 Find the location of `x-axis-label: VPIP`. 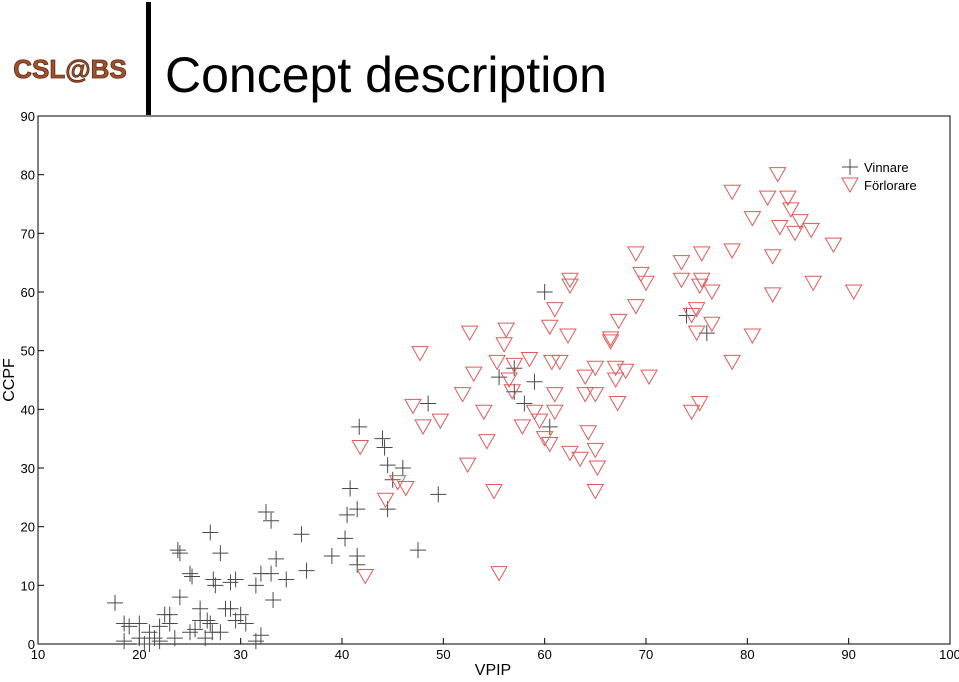

x-axis-label: VPIP is located at coordinates (493, 669).